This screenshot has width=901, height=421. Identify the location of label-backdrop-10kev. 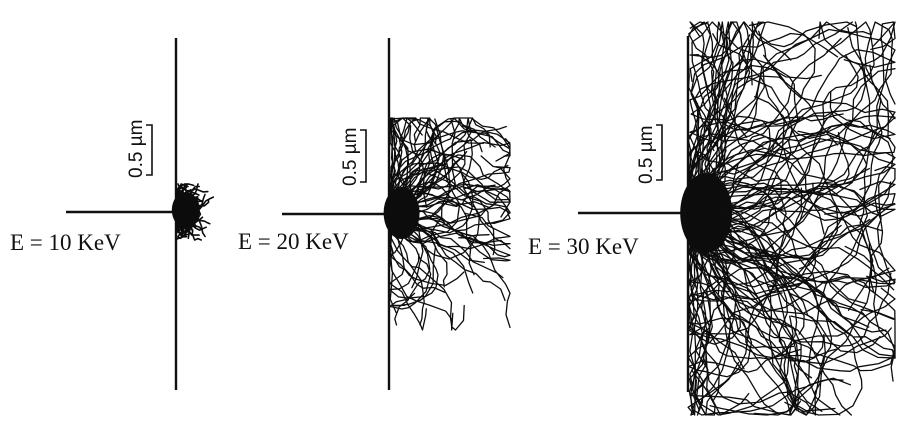
(87, 240).